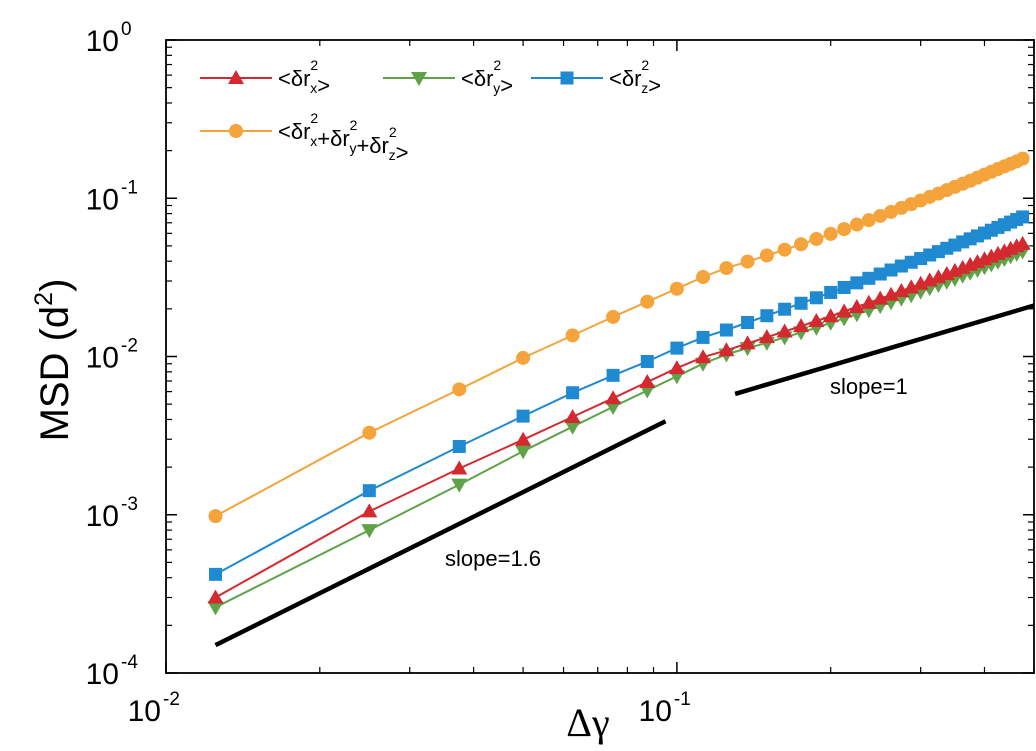 Image resolution: width=1036 pixels, height=751 pixels. Describe the element at coordinates (869, 386) in the screenshot. I see `annotation-slope-1: slope=1` at that location.